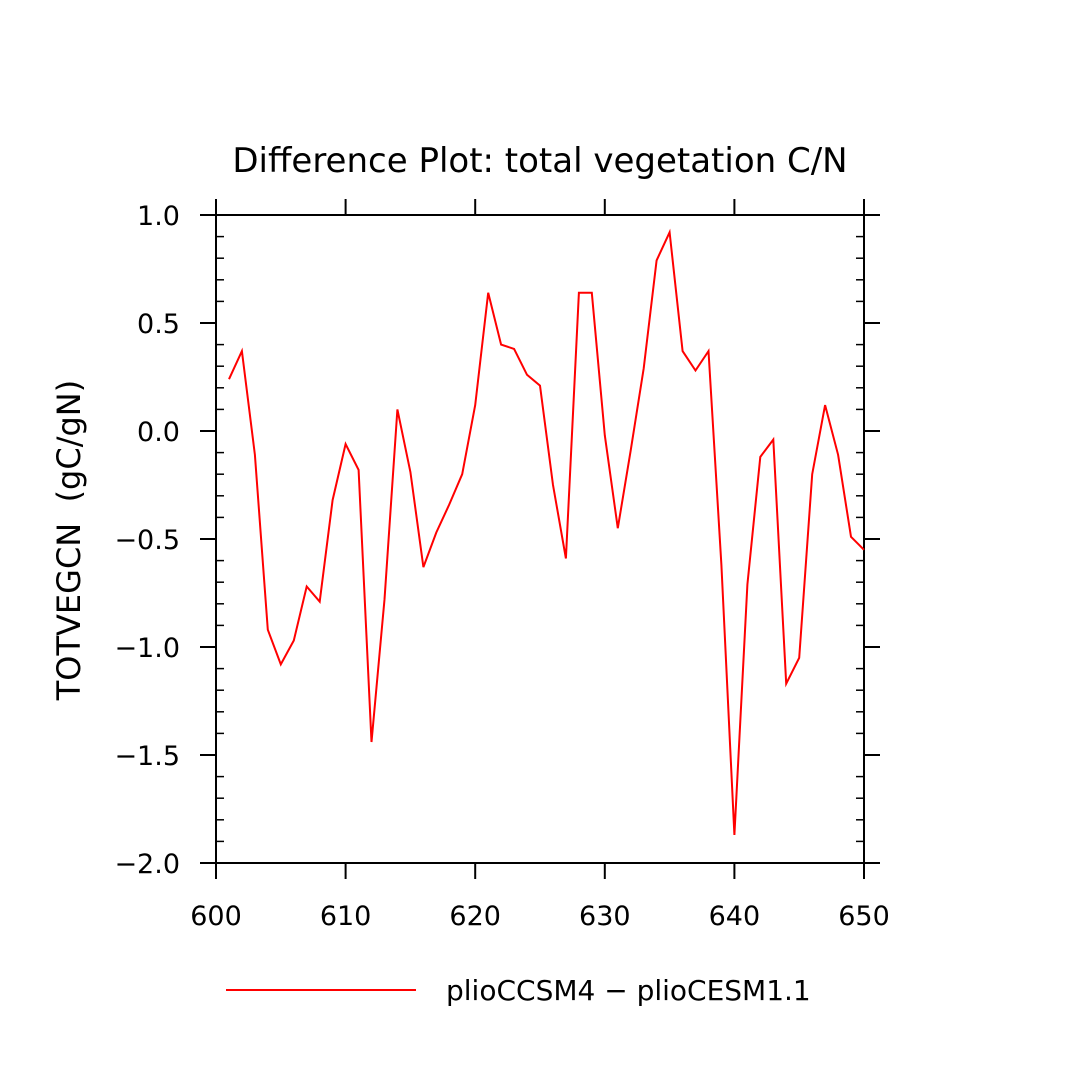 This screenshot has width=1080, height=1080. What do you see at coordinates (539, 161) in the screenshot?
I see `chart-title: Difference Plot: total vegetation C/N` at bounding box center [539, 161].